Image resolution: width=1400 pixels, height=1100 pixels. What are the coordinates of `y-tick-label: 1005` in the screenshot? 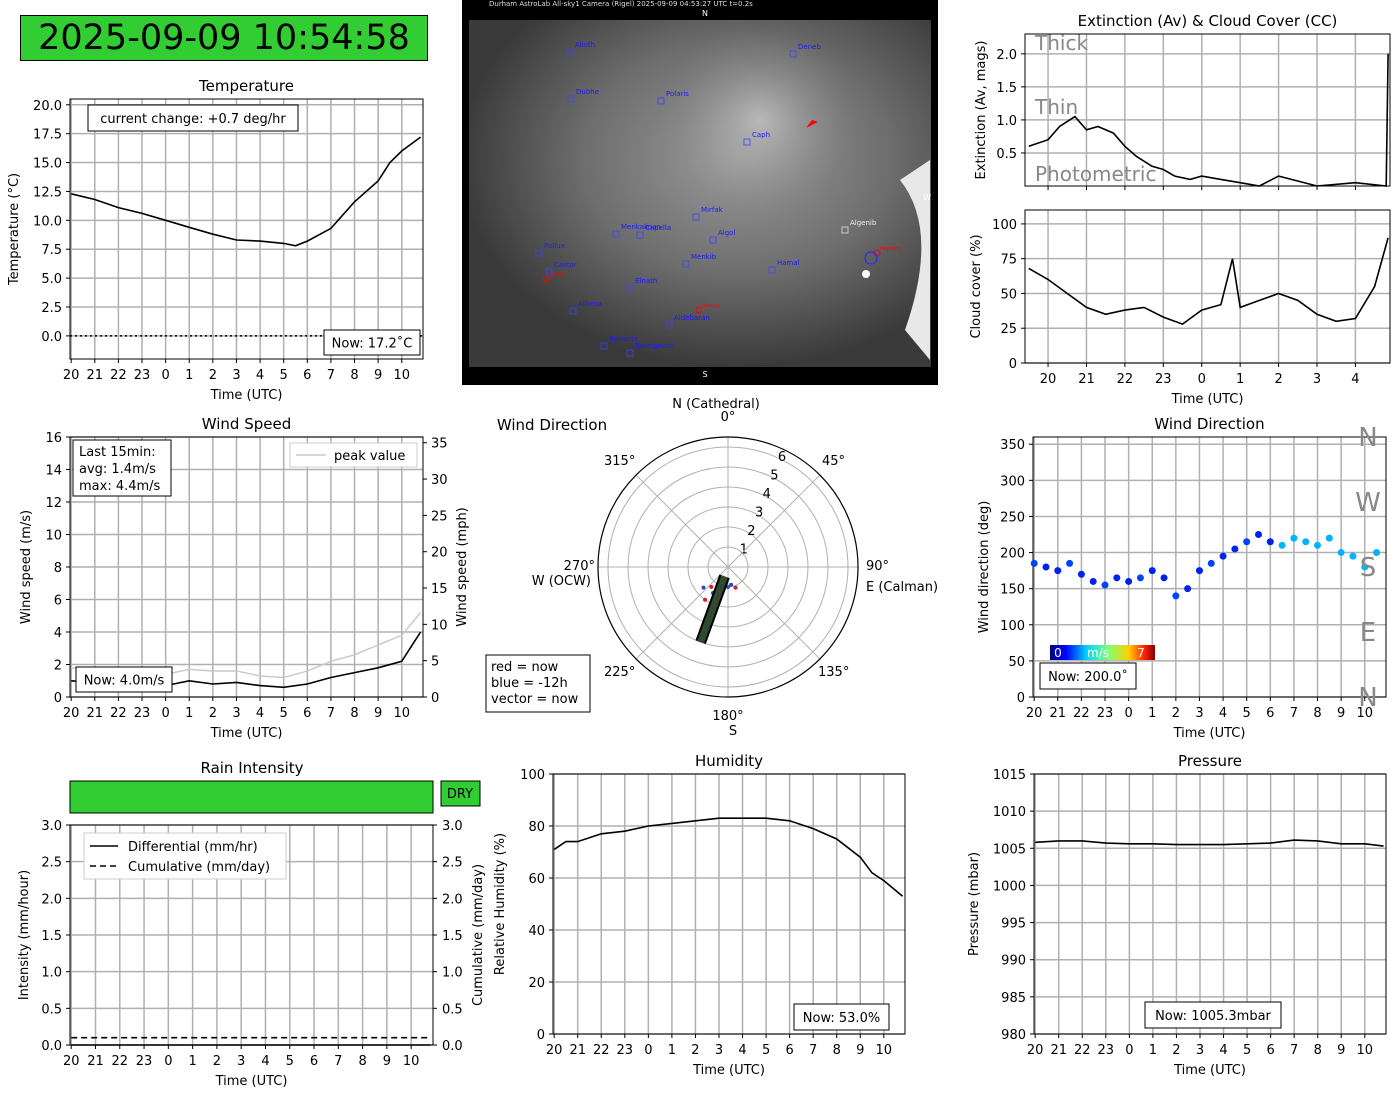 It's located at (1009, 849).